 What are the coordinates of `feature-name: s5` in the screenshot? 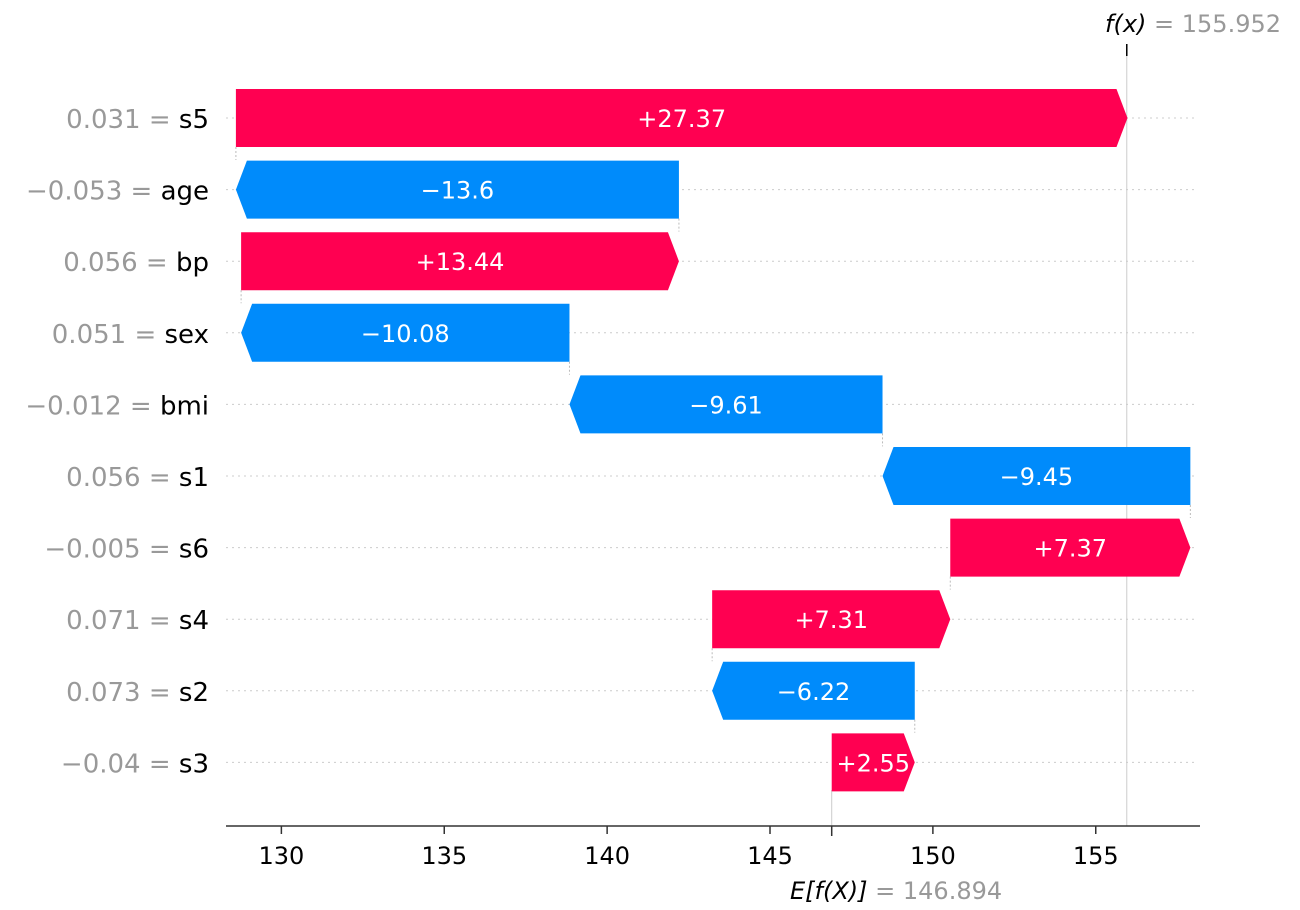 It's located at (194, 120).